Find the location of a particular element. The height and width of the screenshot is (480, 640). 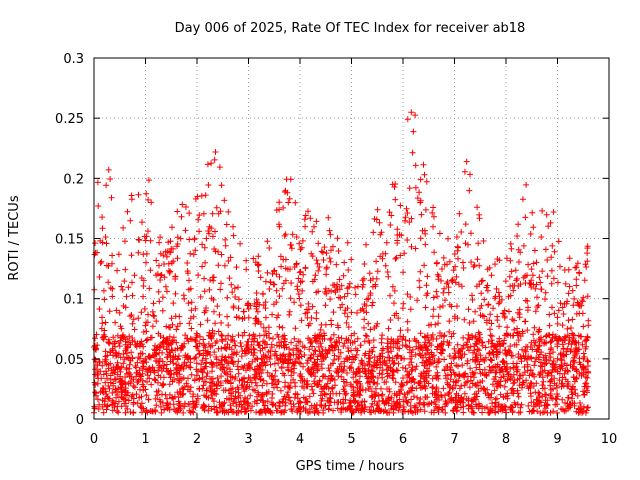

y-tick-label: 0.05 is located at coordinates (69, 360).